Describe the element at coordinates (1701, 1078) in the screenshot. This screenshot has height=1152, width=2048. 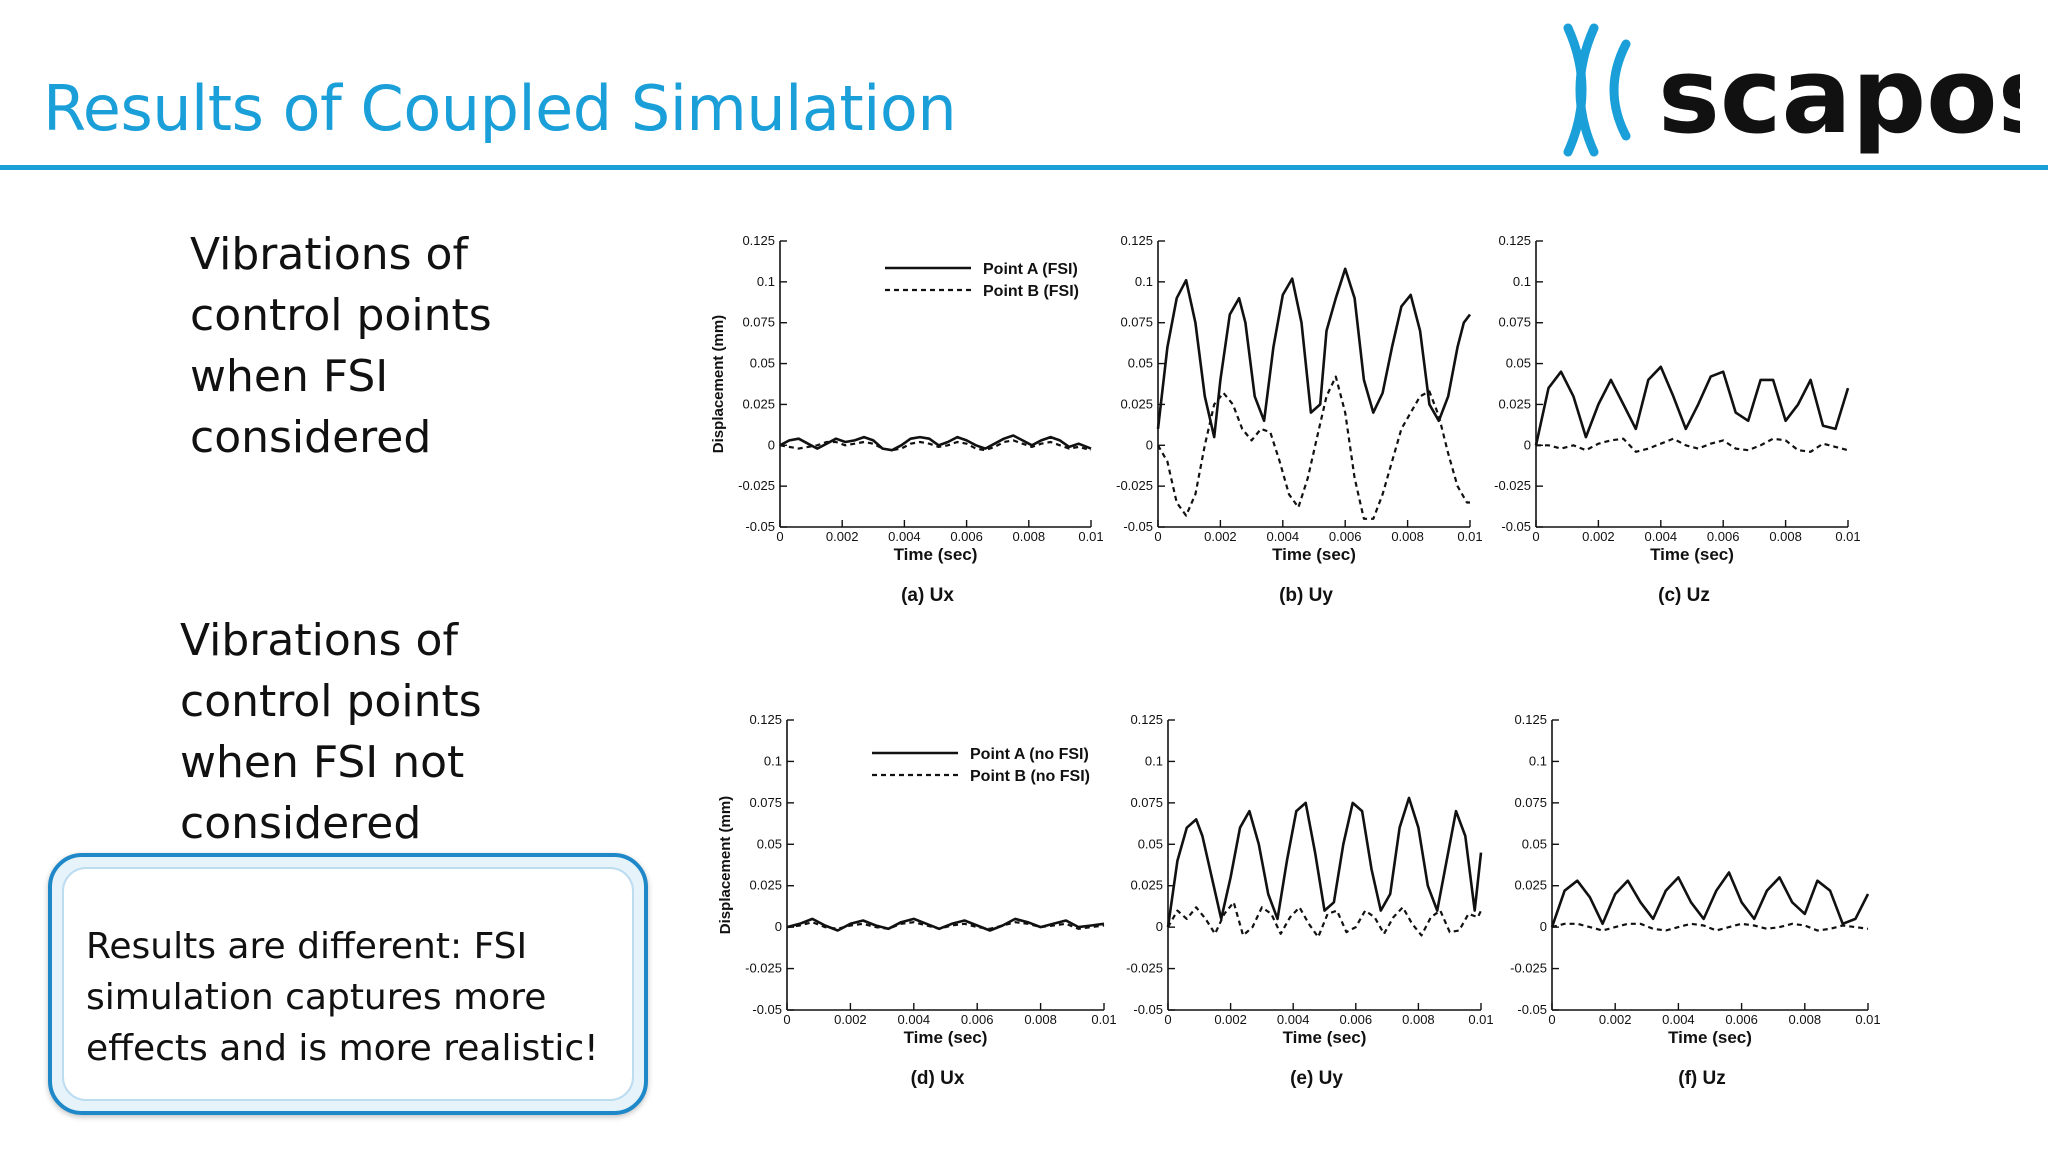
I see `chart-caption: (f) Uz` at that location.